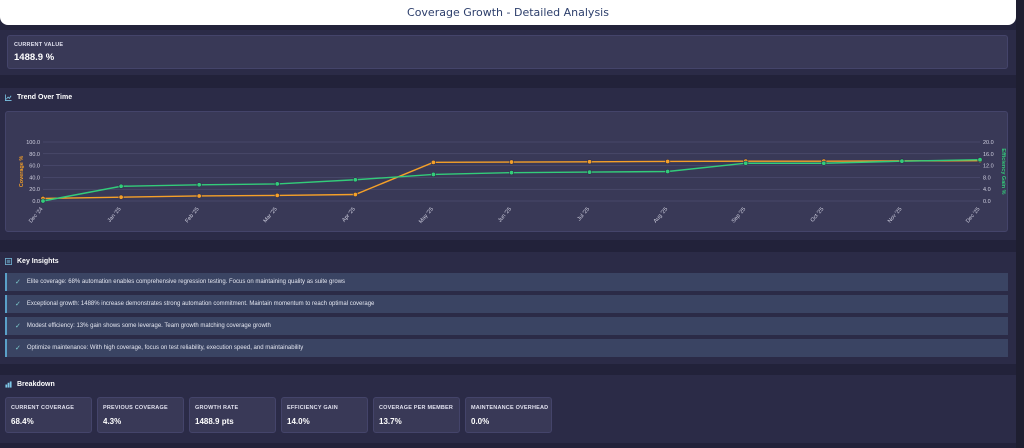  Describe the element at coordinates (298, 421) in the screenshot. I see `breakdown-card-value: 14.0%` at that location.